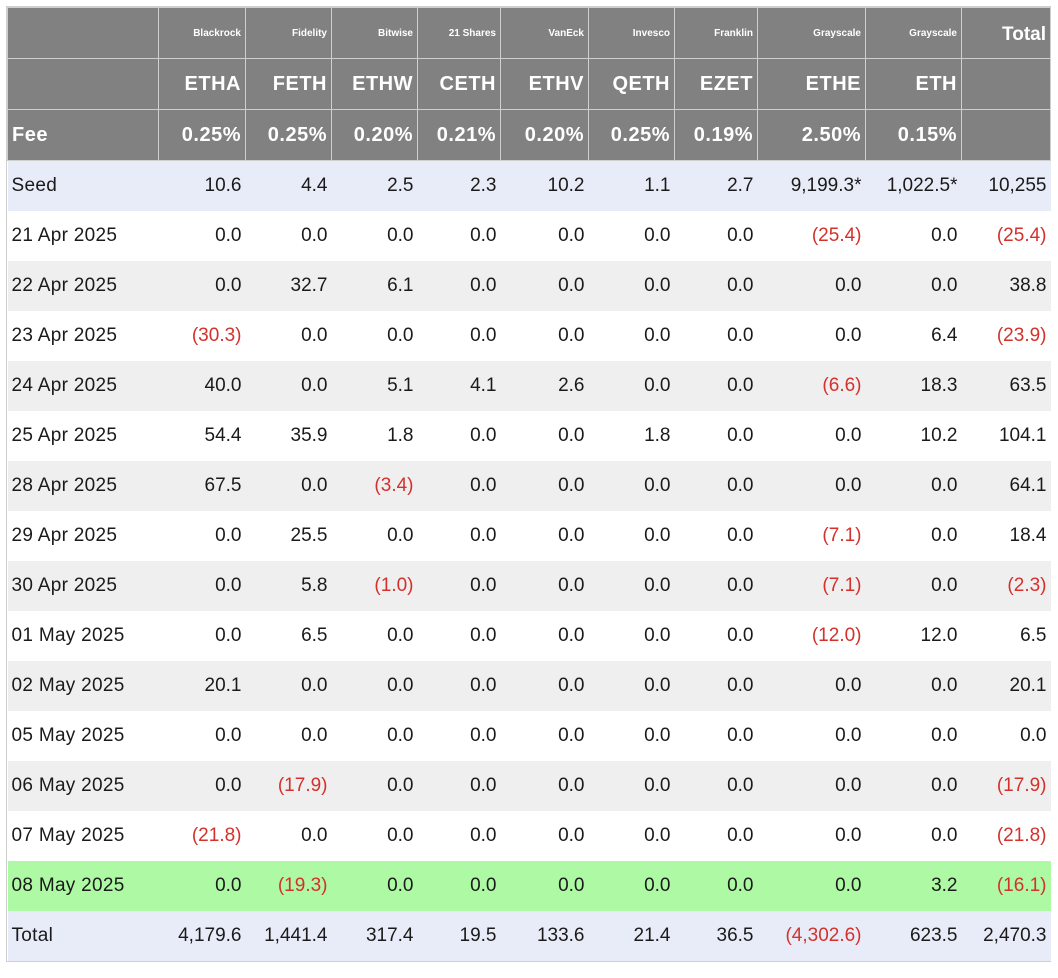 This screenshot has width=1058, height=978. What do you see at coordinates (811, 585) in the screenshot?
I see `flow-cell: (7.1)` at bounding box center [811, 585].